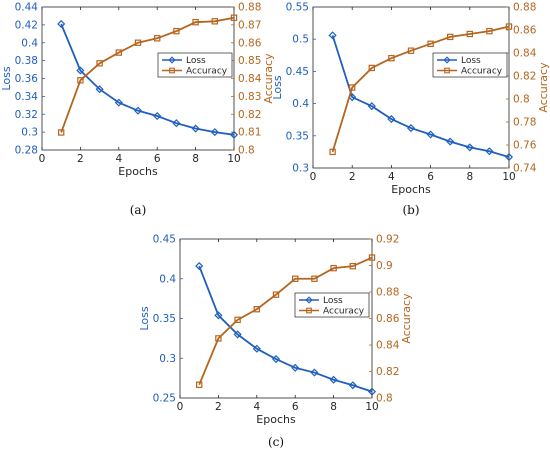  What do you see at coordinates (297, 8) in the screenshot?
I see `y-left-tick-label: 0.55` at bounding box center [297, 8].